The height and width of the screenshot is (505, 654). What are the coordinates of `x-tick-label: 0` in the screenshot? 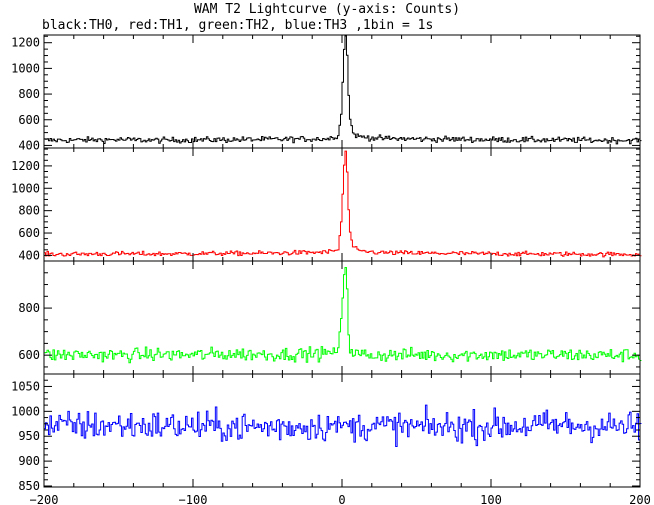 It's located at (341, 499).